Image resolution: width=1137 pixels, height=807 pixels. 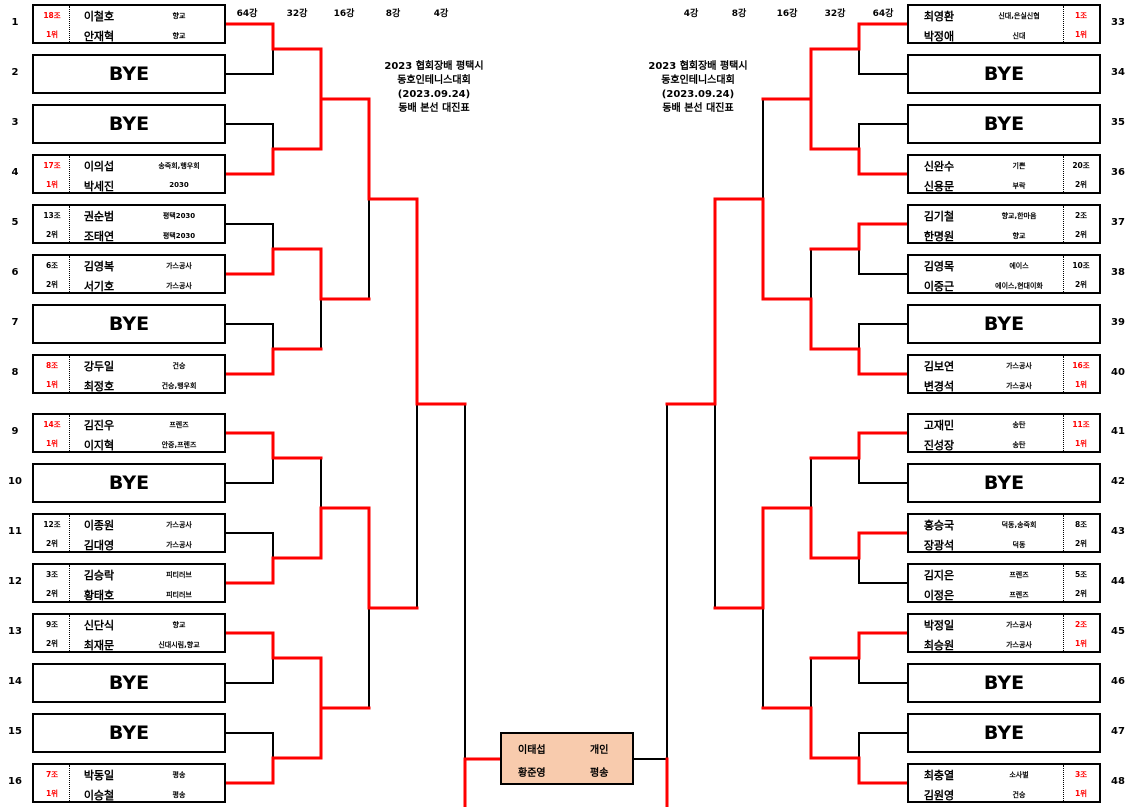 I want to click on slot-box: 8조 1위 강두일 건승 최정호 건승,행우회, so click(x=129, y=374).